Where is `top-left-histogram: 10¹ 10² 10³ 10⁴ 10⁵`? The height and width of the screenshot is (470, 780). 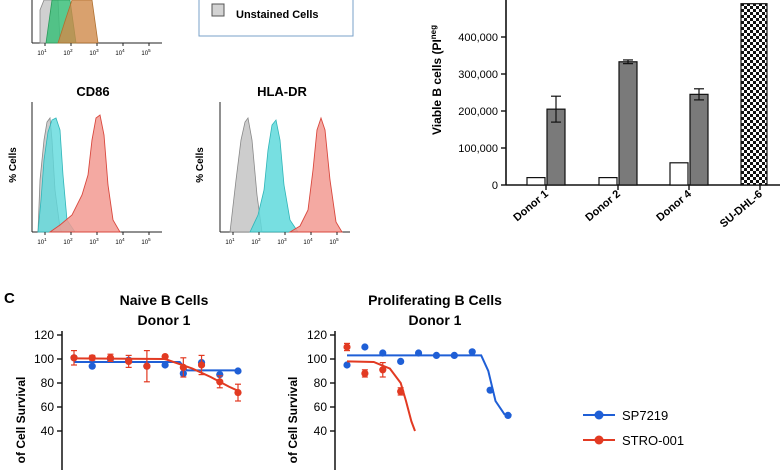
top-left-histogram: 10¹ 10² 10³ 10⁴ 10⁵ is located at coordinates (96, 28).